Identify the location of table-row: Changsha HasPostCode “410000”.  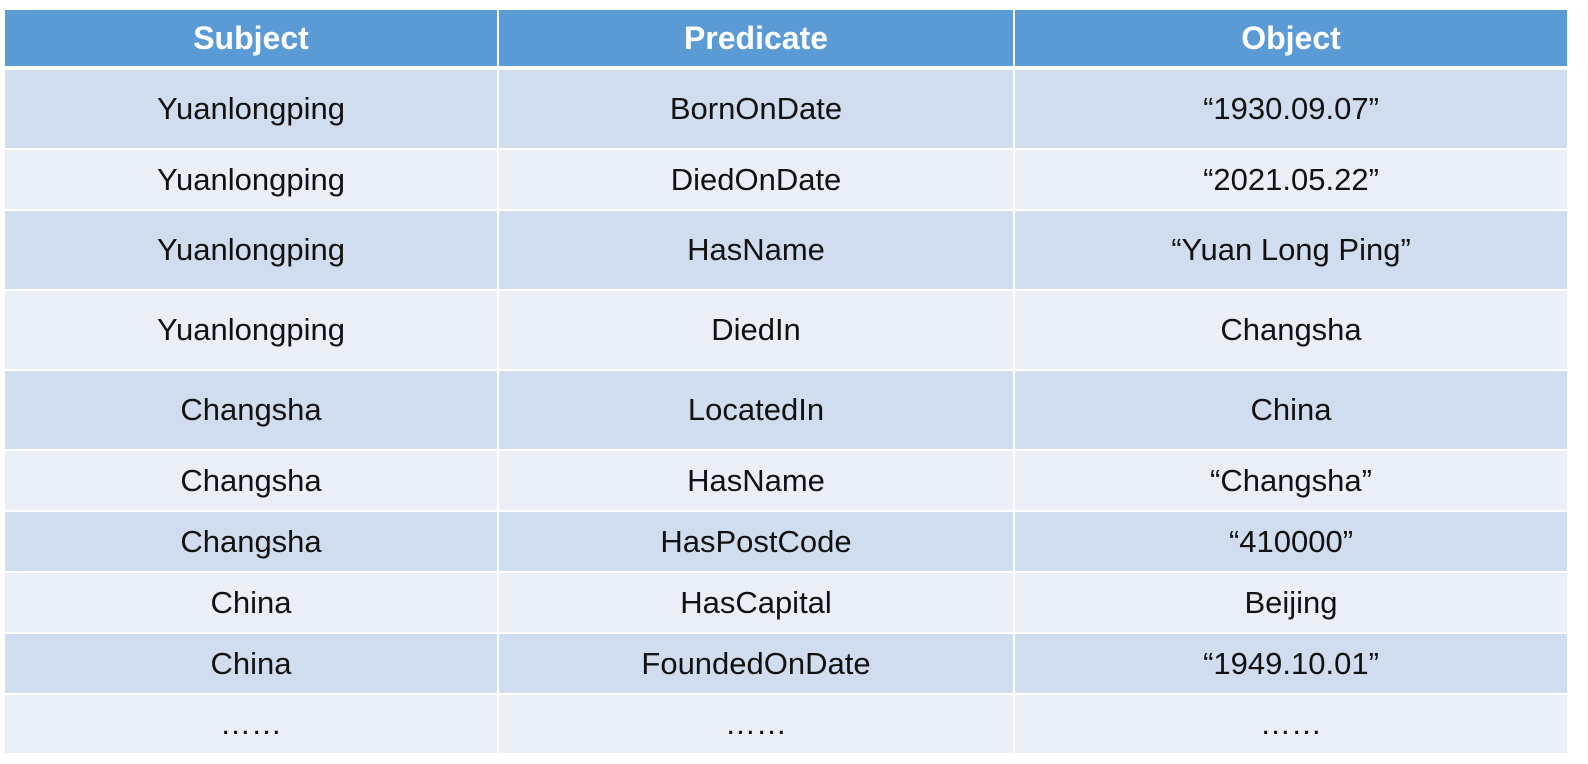
(786, 542).